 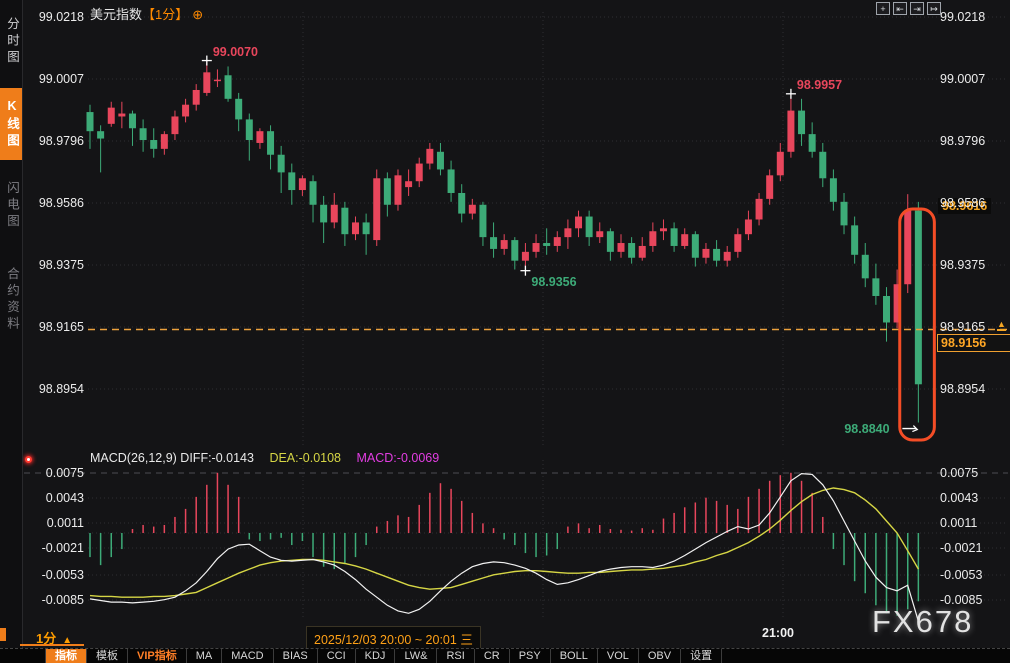 What do you see at coordinates (819, 84) in the screenshot?
I see `price-annotation: 98.9957` at bounding box center [819, 84].